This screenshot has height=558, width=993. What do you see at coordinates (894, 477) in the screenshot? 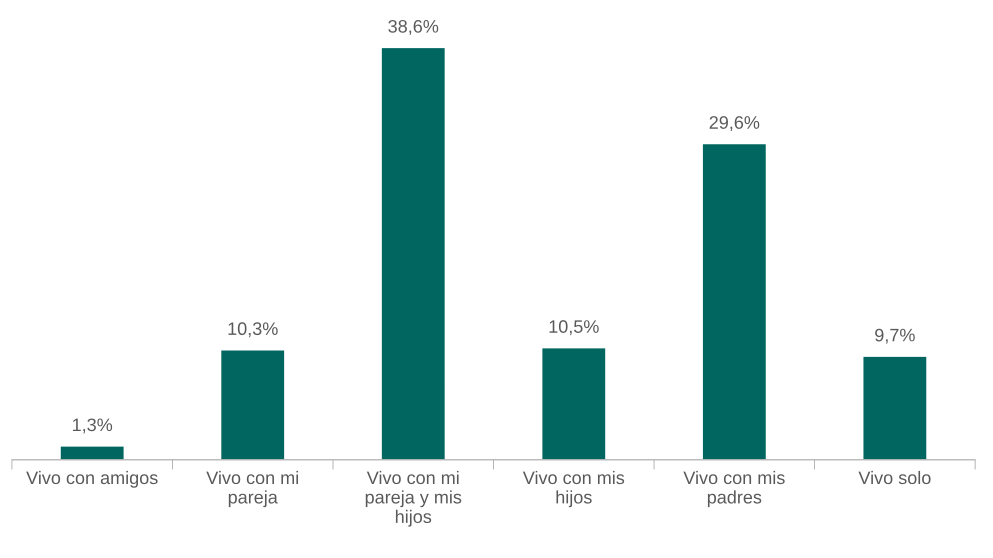
I see `x-tick-label: Vivo solo` at bounding box center [894, 477].